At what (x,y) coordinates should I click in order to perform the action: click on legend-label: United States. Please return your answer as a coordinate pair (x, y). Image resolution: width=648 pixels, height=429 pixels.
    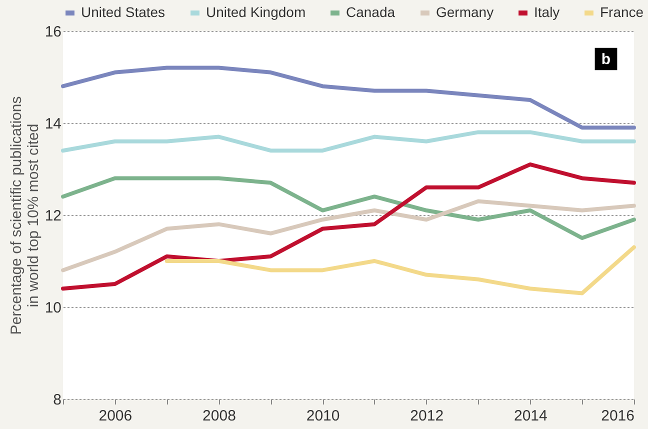
    Looking at the image, I should click on (123, 12).